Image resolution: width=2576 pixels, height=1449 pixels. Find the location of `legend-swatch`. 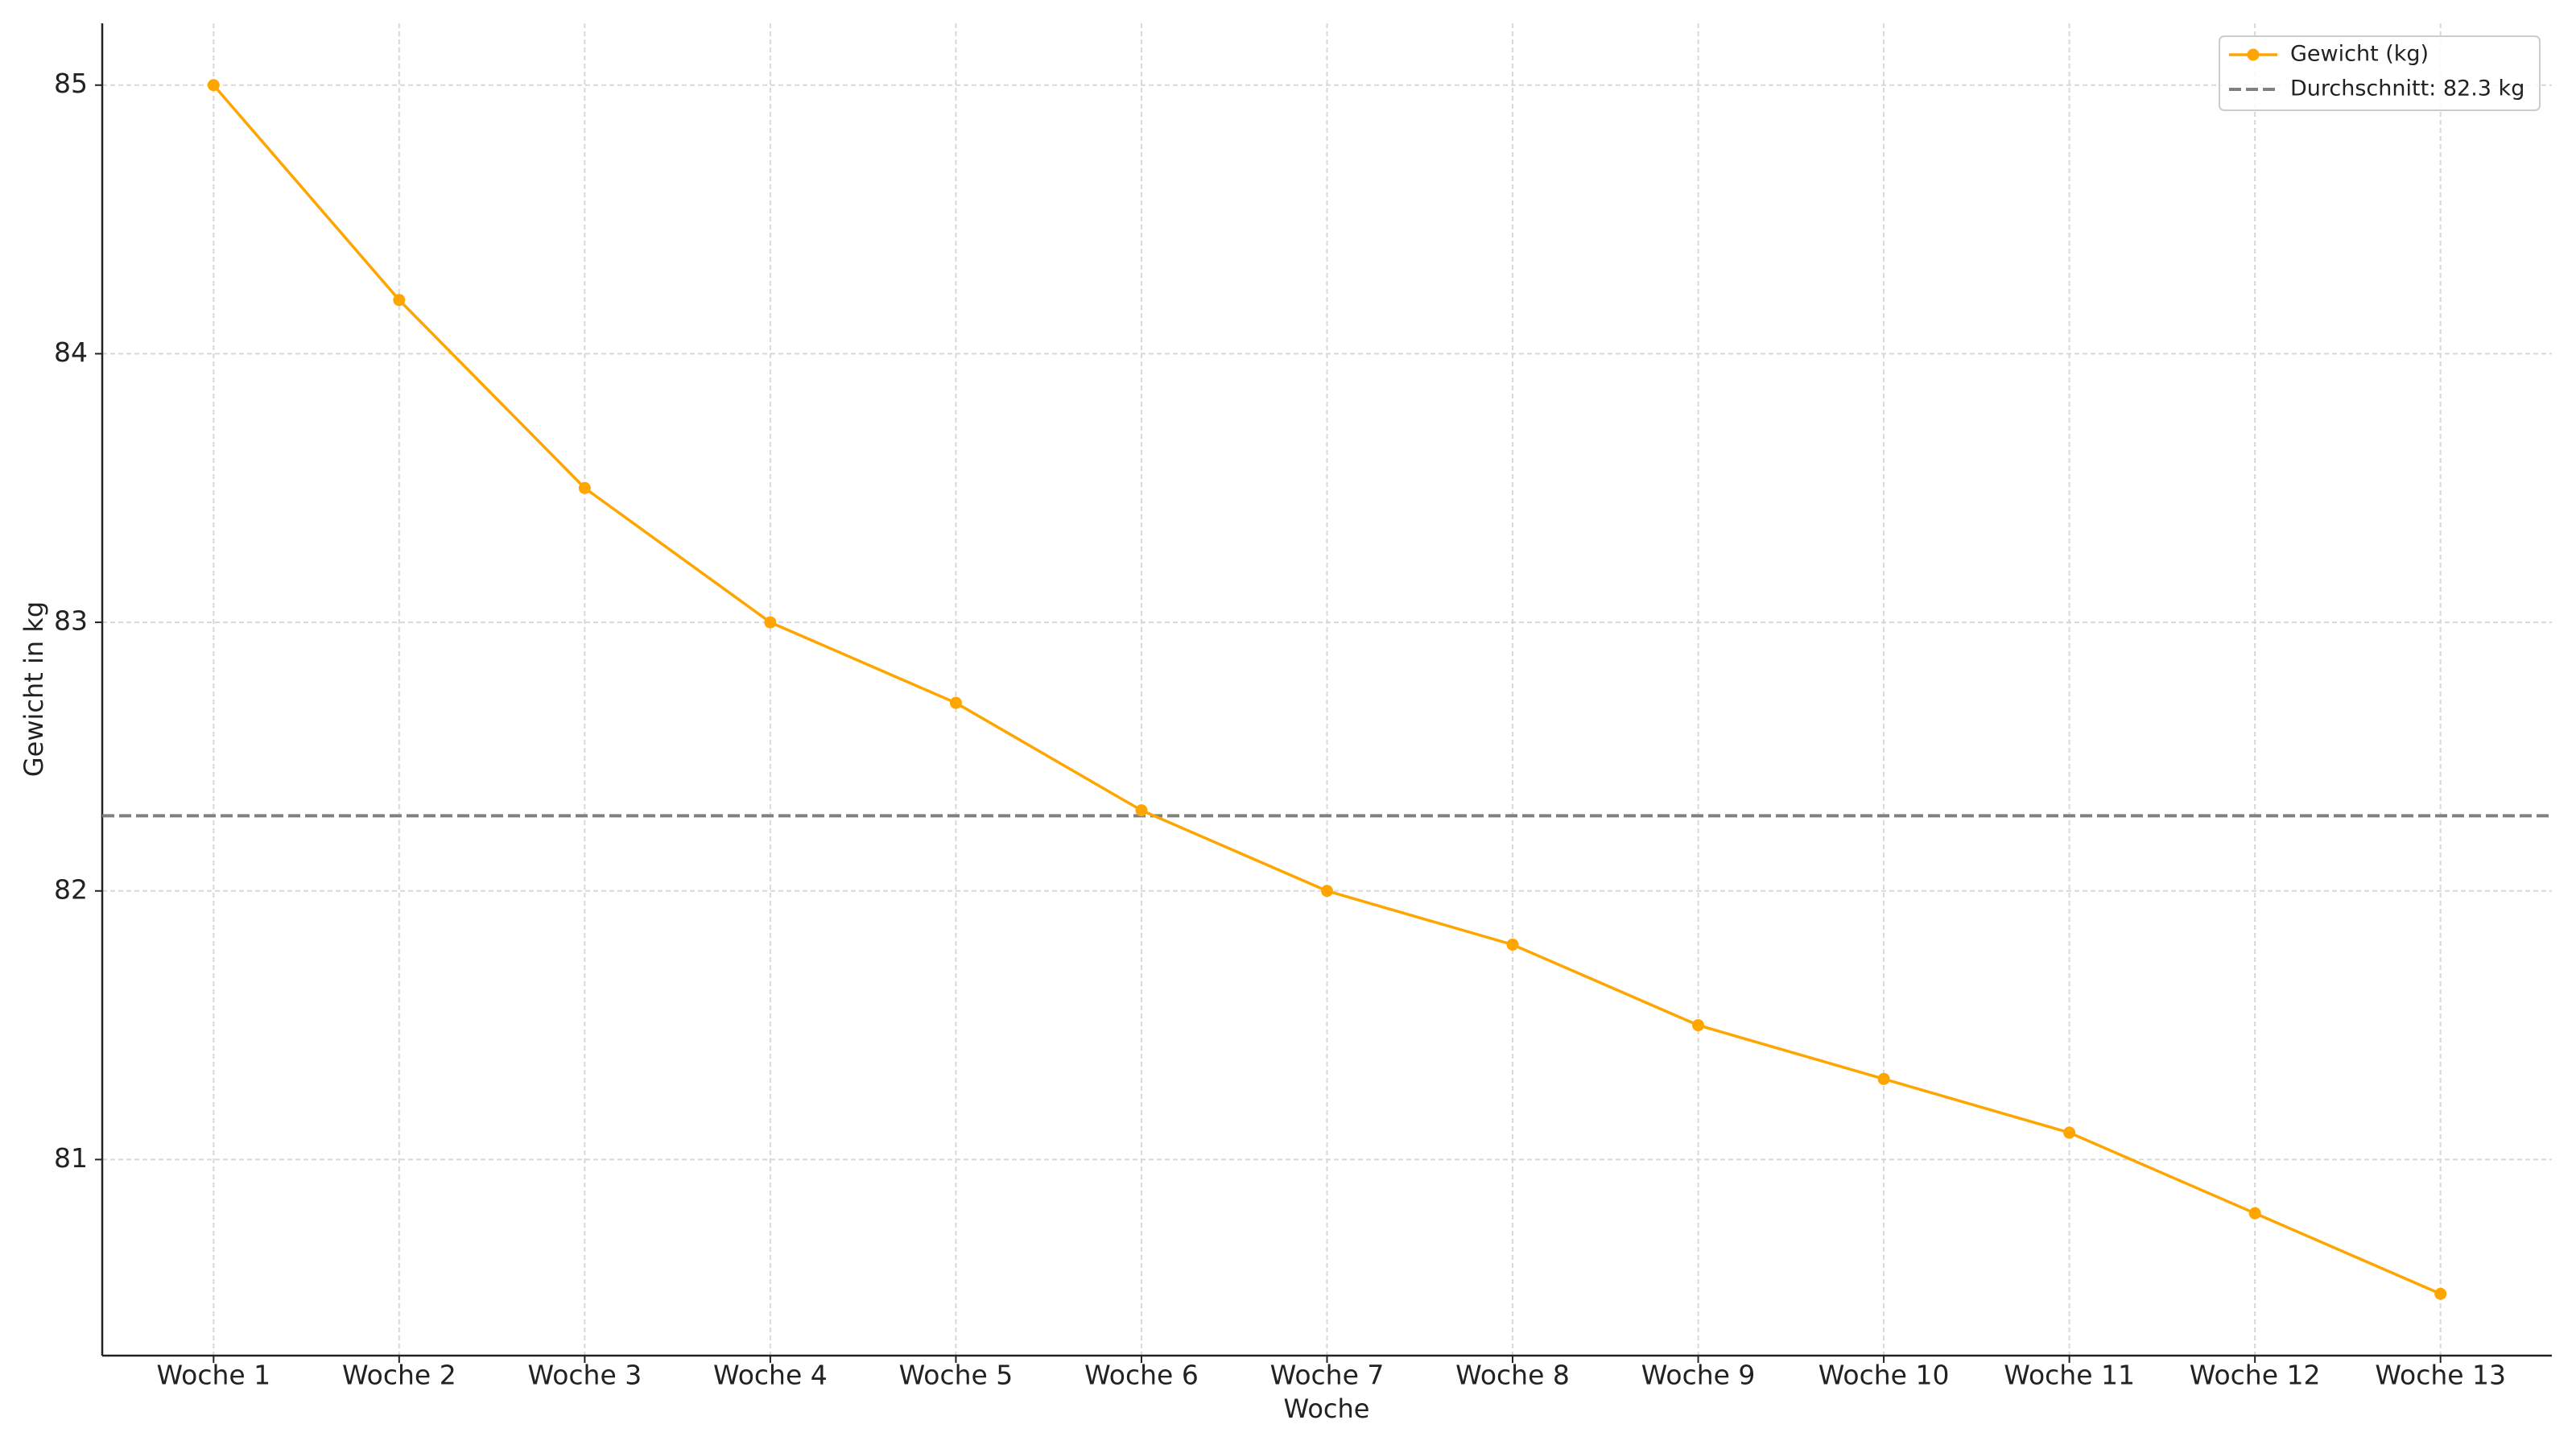

legend-swatch is located at coordinates (2253, 54).